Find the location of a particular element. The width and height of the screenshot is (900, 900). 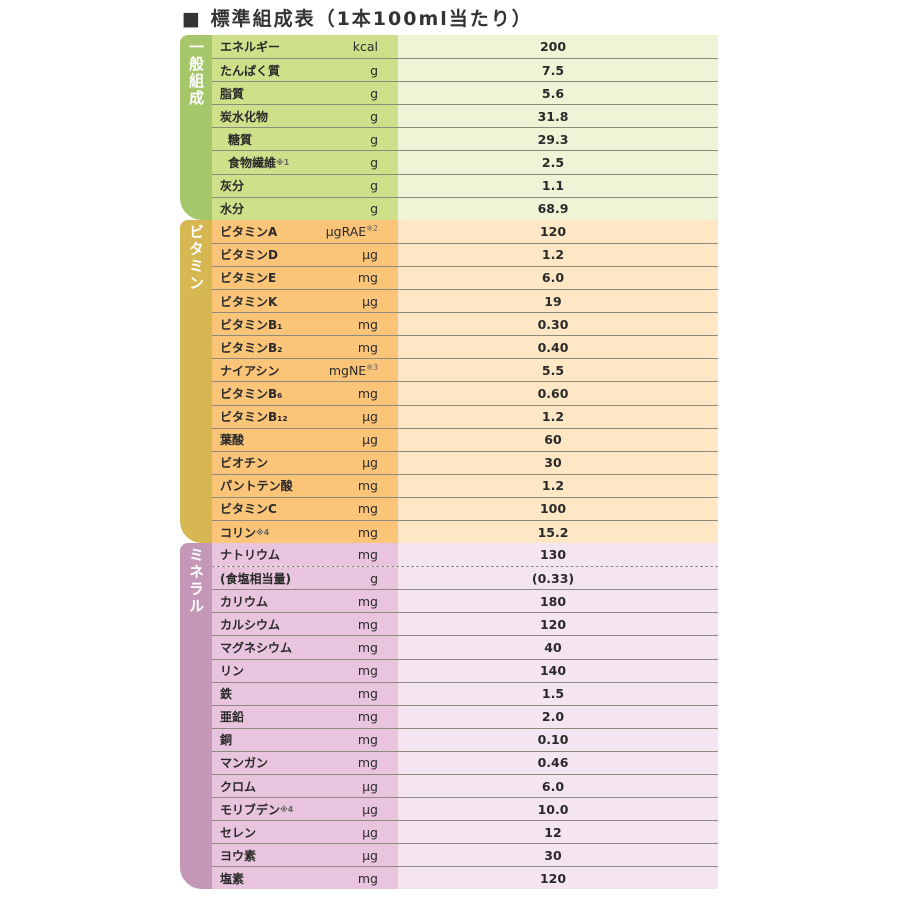

table-row: ナトリウム mg 130 is located at coordinates (465, 555).